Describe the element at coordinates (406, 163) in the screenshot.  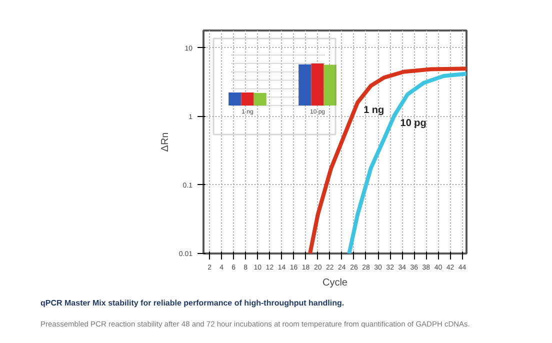
I see `line-series` at that location.